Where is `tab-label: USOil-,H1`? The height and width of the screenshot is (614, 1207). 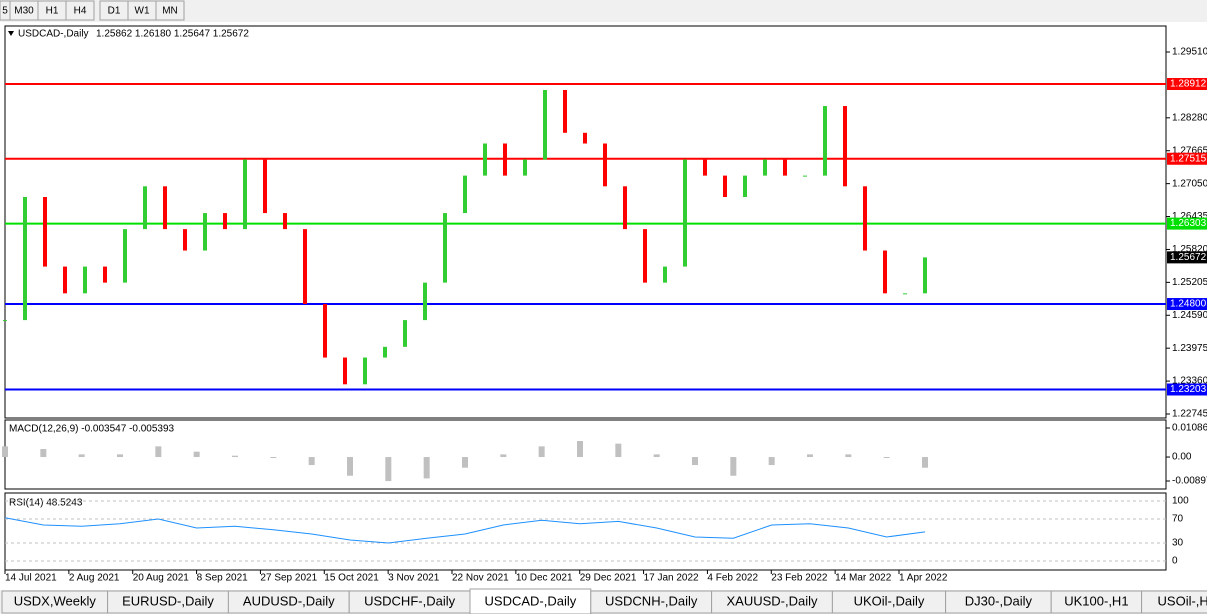 tab-label: USOil-,H1 is located at coordinates (1182, 600).